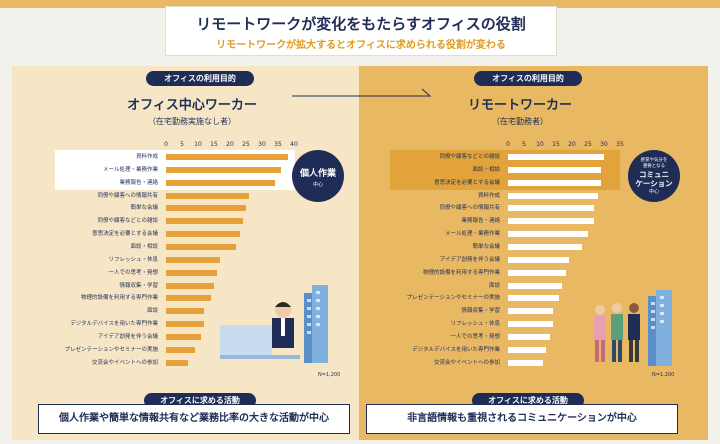  Describe the element at coordinates (494, 285) in the screenshot. I see `category-label: 面談` at that location.